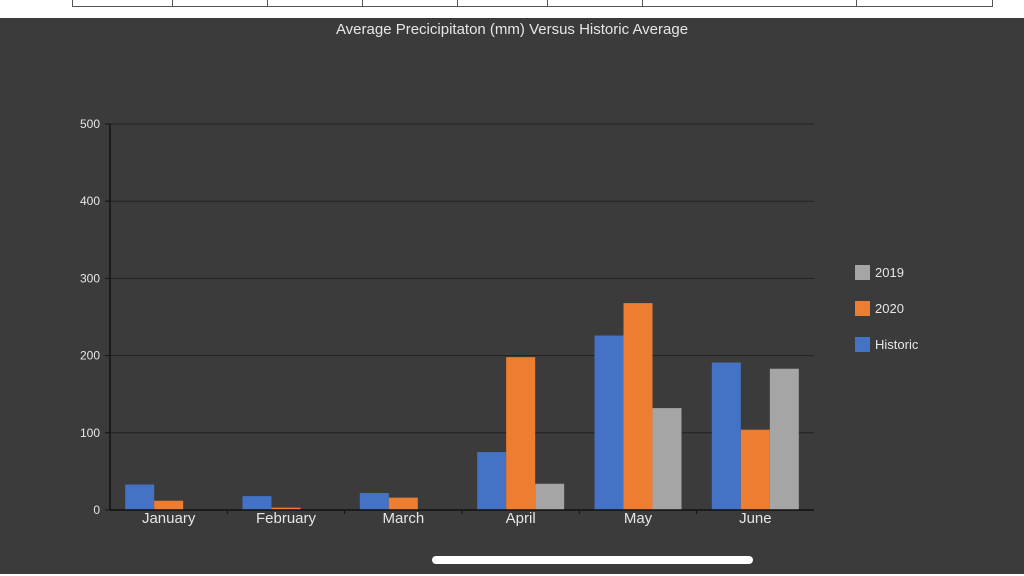 The image size is (1024, 576). Describe the element at coordinates (638, 406) in the screenshot. I see `bar-2020-may` at that location.